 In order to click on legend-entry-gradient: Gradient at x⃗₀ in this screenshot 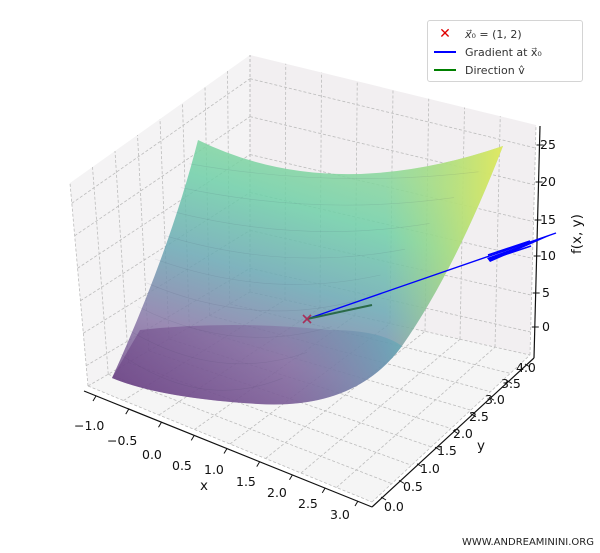, I will do `click(488, 52)`.